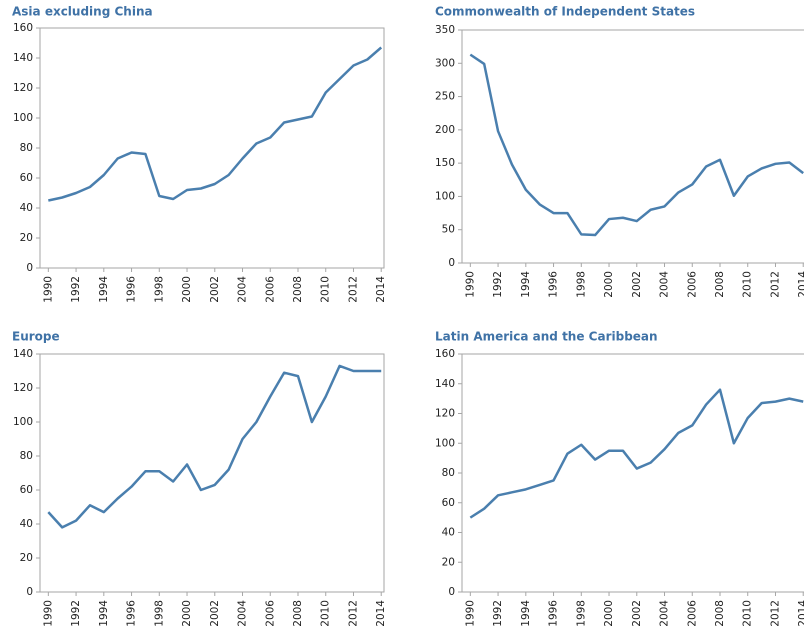 The height and width of the screenshot is (630, 804). I want to click on y-tick-label: 250, so click(445, 97).